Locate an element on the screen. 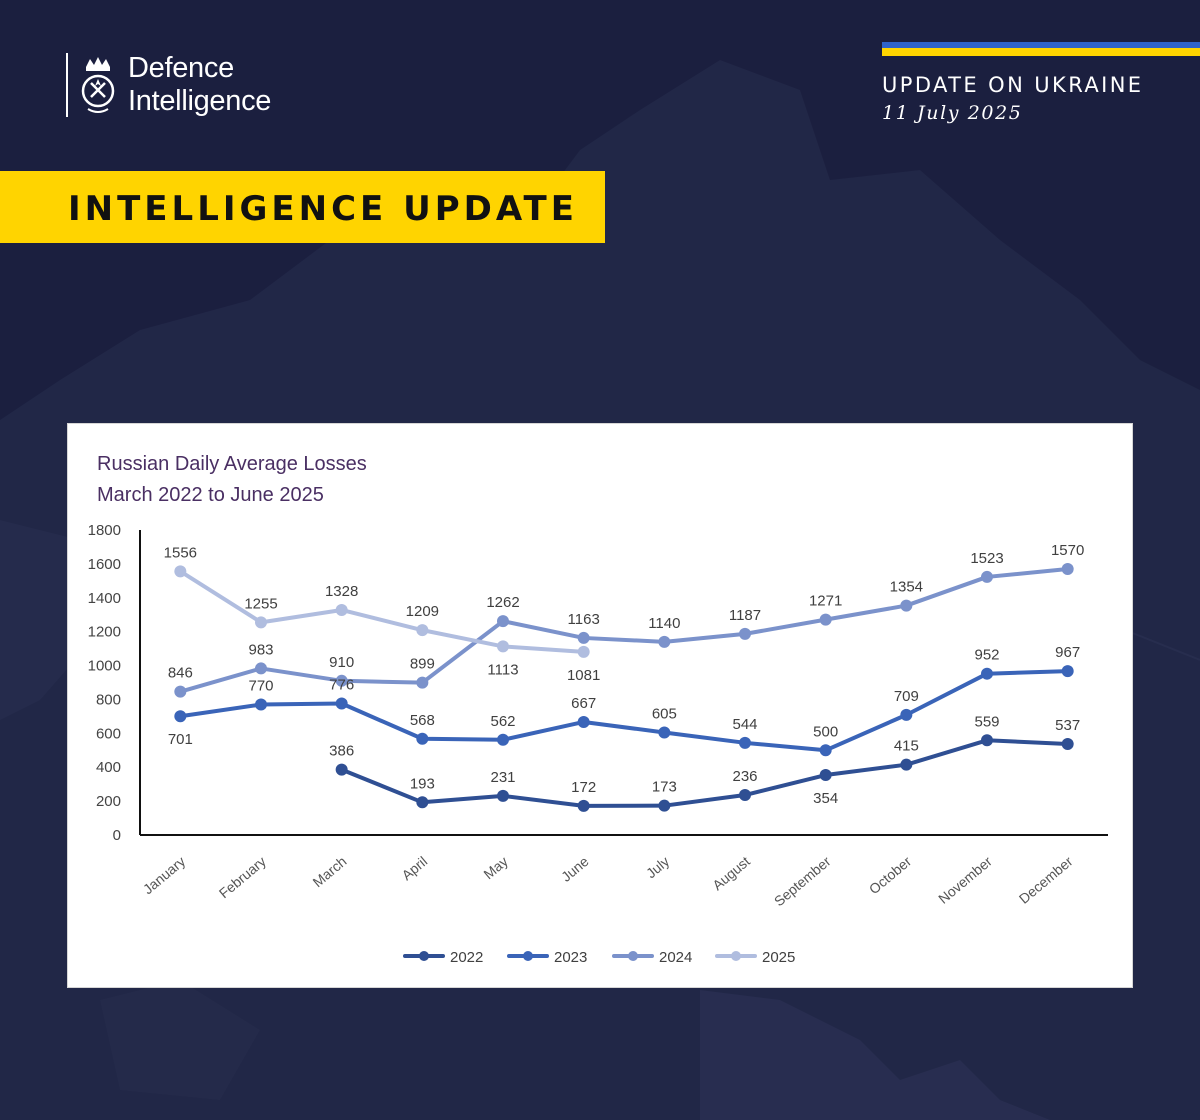 The height and width of the screenshot is (1120, 1200). x-tick-label: January is located at coordinates (164, 875).